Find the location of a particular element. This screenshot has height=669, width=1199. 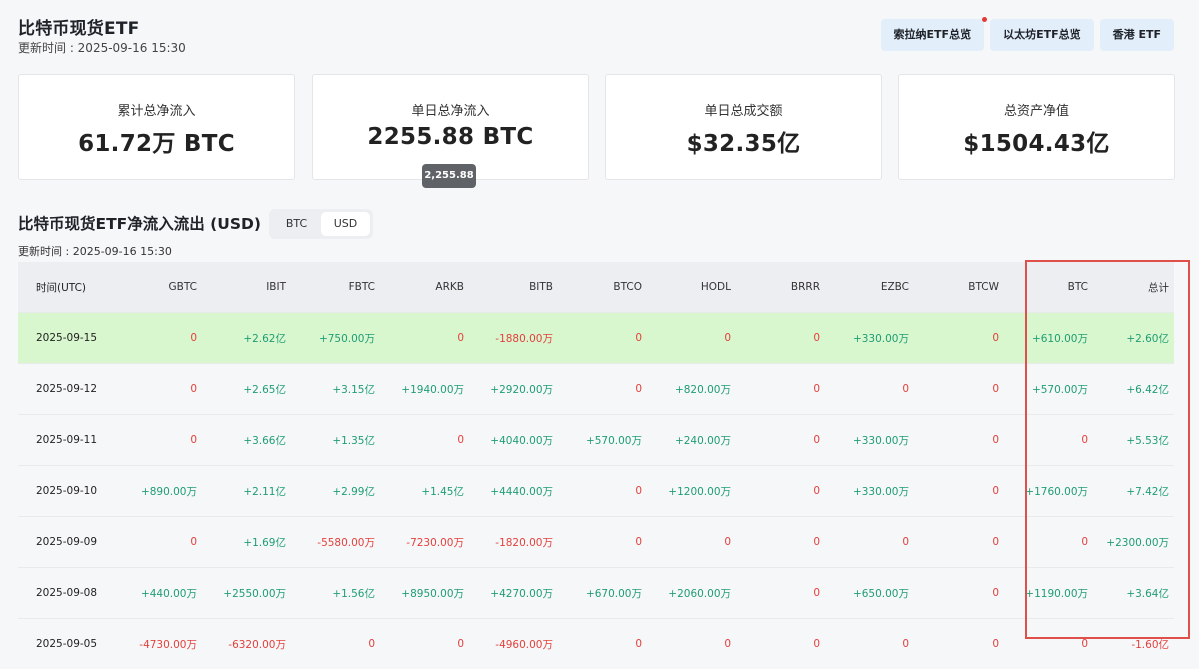

date-cell: 2025-09-05 is located at coordinates (70, 644).